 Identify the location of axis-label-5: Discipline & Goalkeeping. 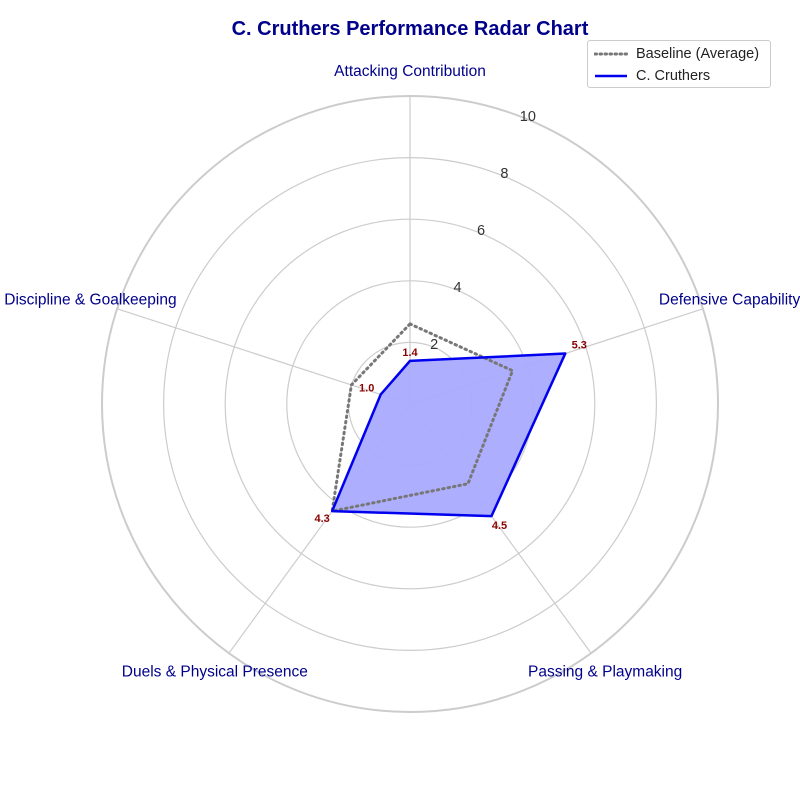
(90, 299).